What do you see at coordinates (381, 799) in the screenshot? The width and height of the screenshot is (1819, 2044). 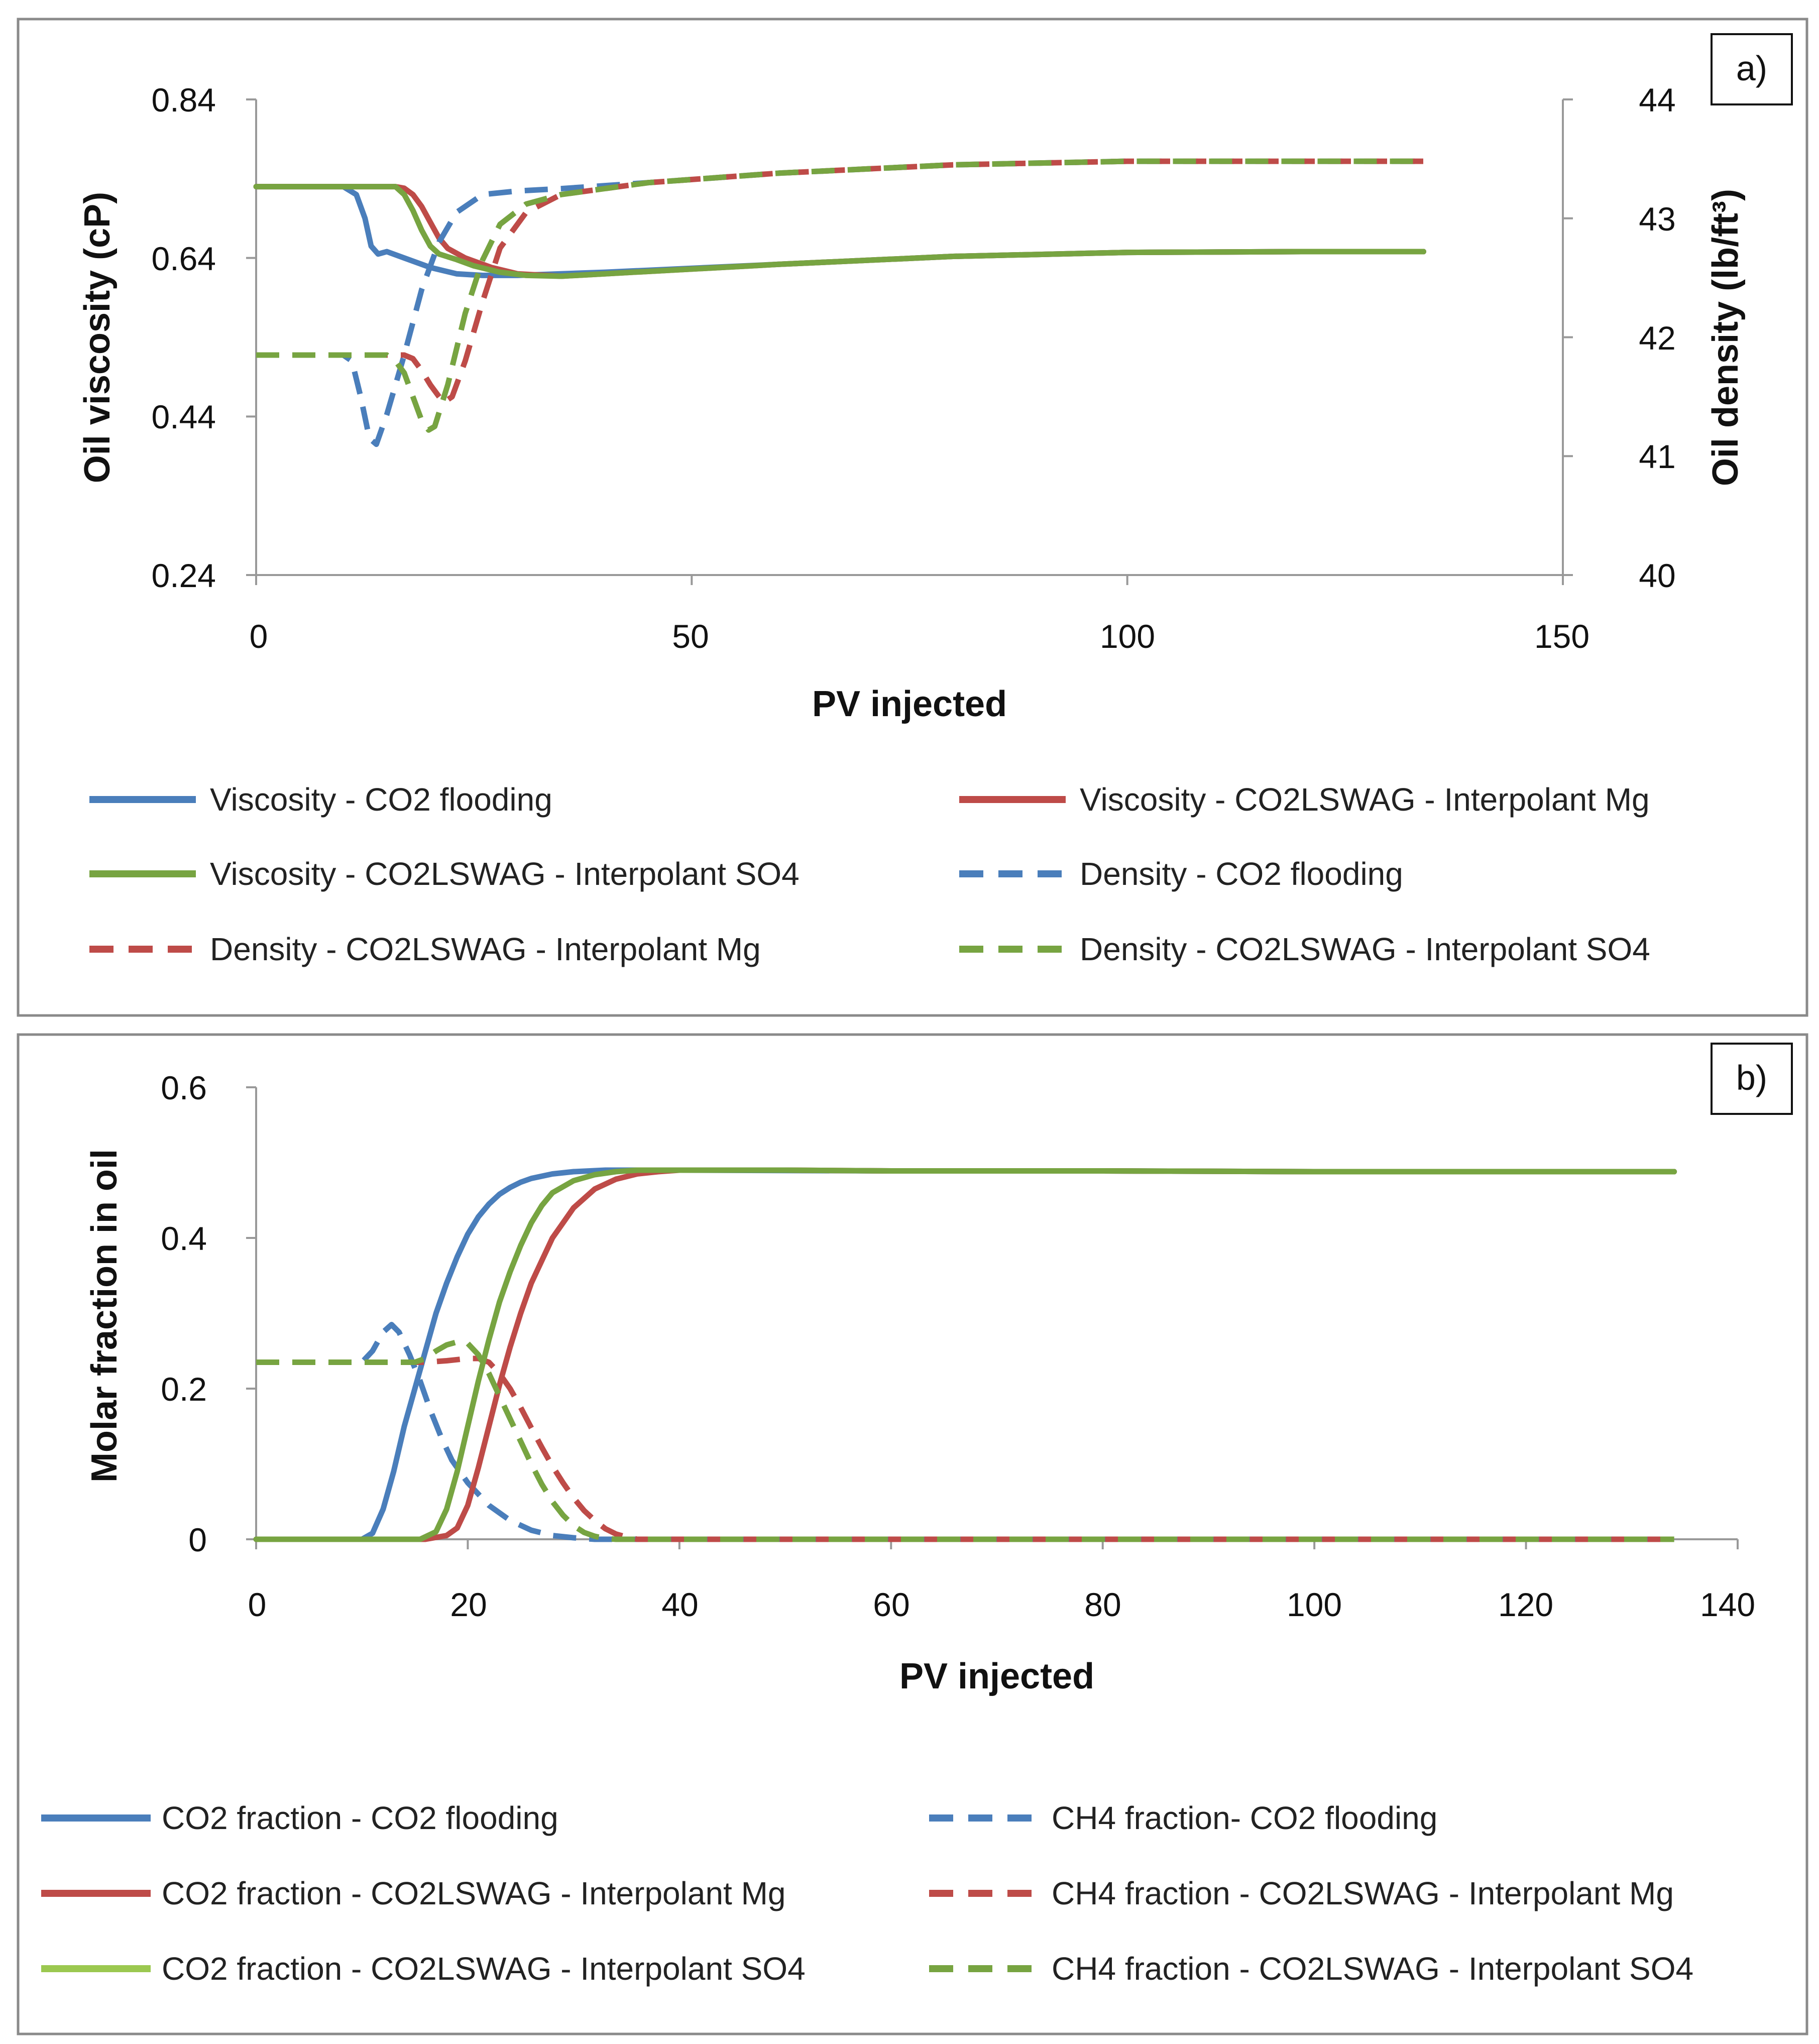 I see `a-legend-label-0: Viscosity - CO2 flooding` at bounding box center [381, 799].